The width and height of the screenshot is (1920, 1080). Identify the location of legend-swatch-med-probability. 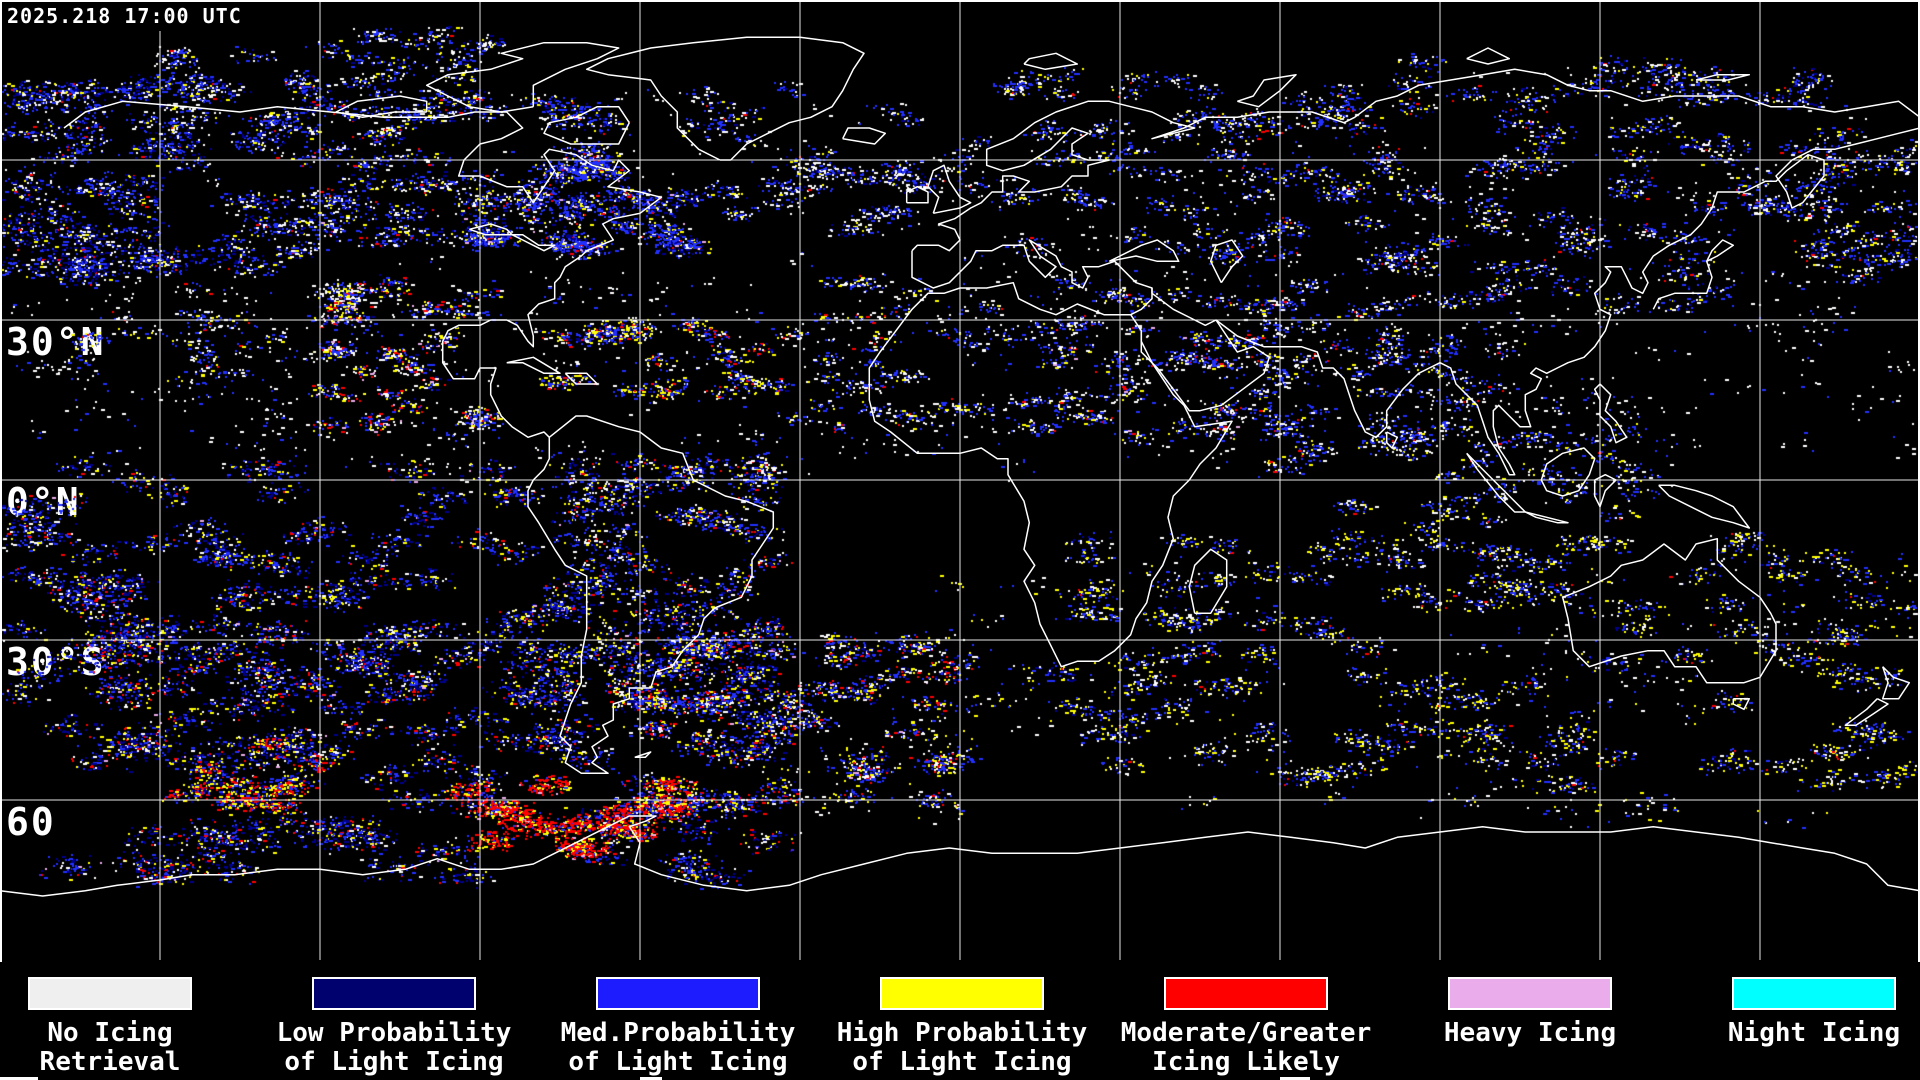
(678, 993).